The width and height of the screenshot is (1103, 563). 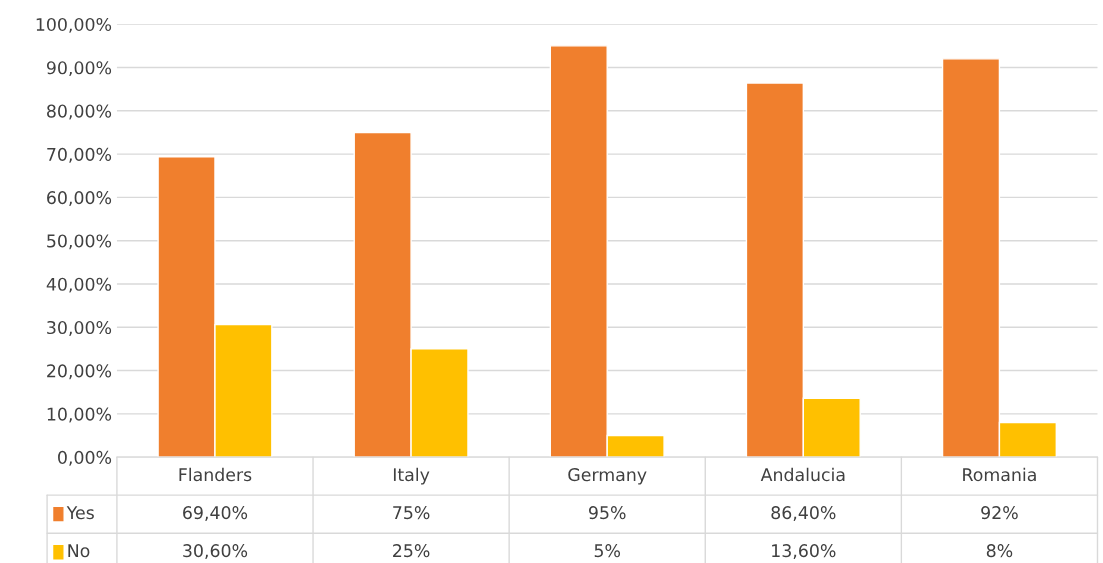 What do you see at coordinates (79, 69) in the screenshot?
I see `y-tick-label: 90,00%` at bounding box center [79, 69].